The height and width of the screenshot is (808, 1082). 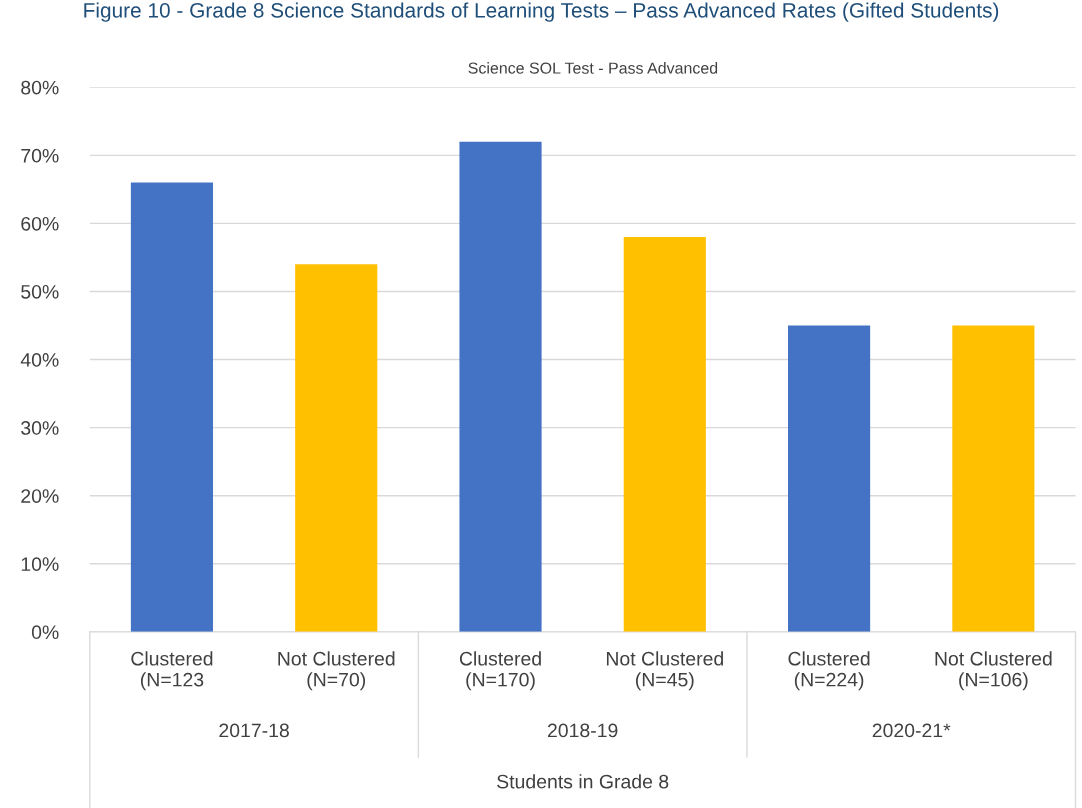 I want to click on y-tick-label: 30%, so click(x=40, y=428).